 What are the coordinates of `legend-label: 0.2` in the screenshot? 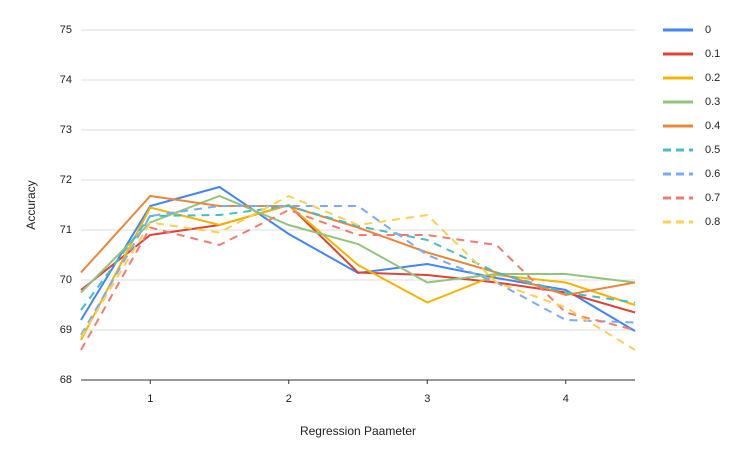 It's located at (712, 78).